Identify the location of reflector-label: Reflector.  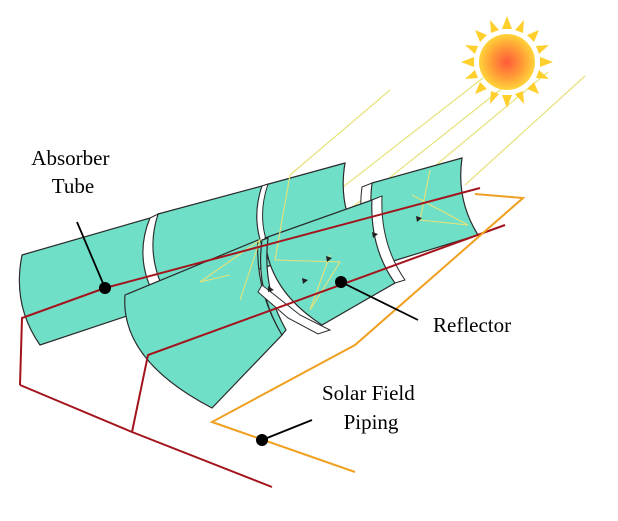
(472, 325).